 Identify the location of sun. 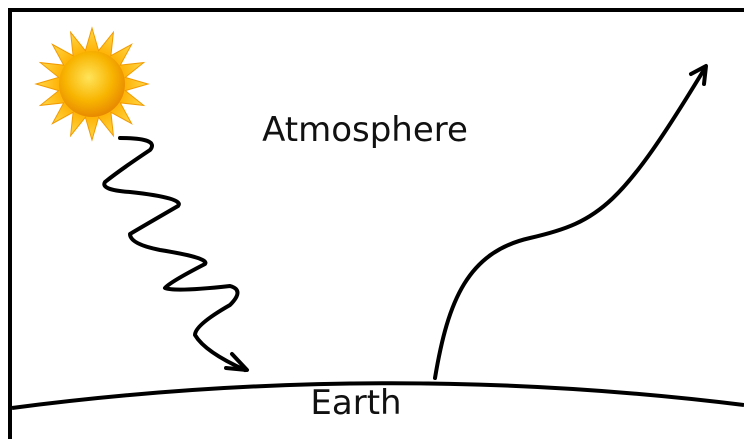
(92, 84).